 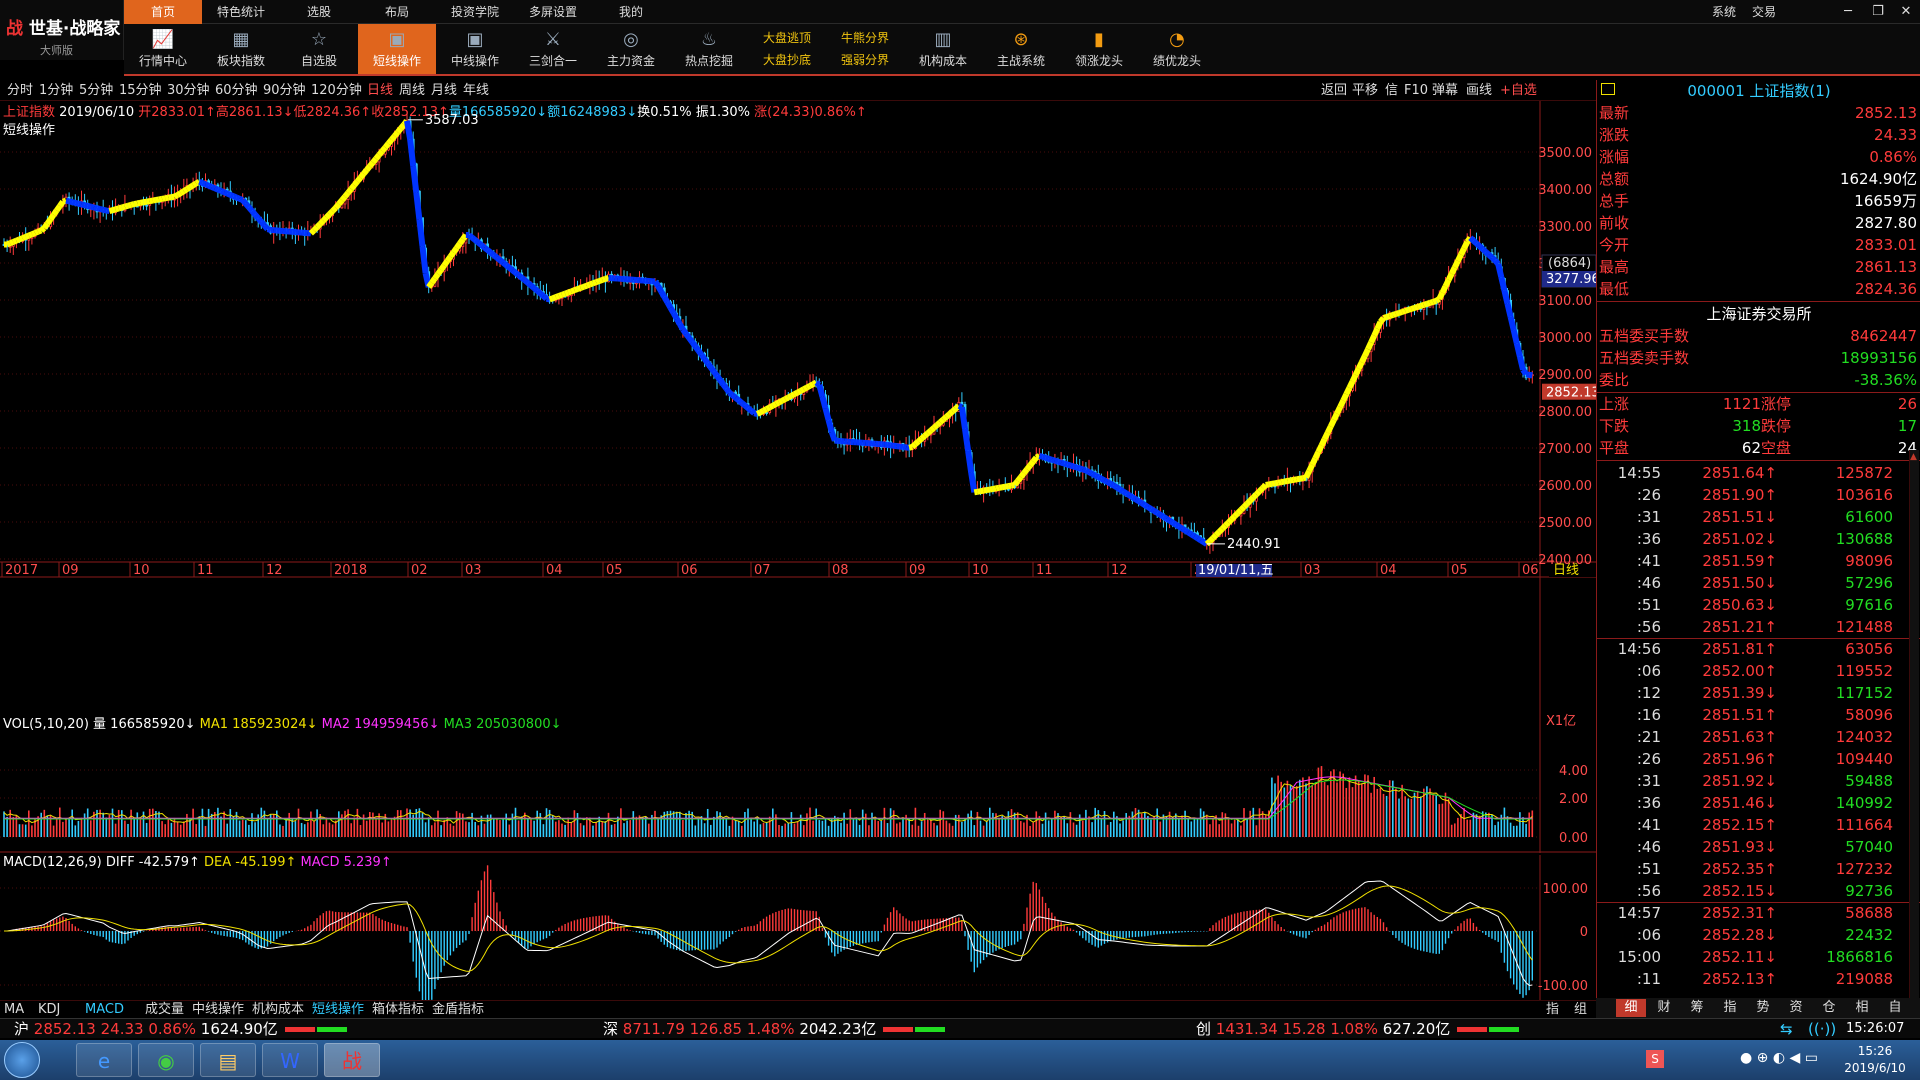 What do you see at coordinates (240, 12) in the screenshot?
I see `menu-item: 特色统计` at bounding box center [240, 12].